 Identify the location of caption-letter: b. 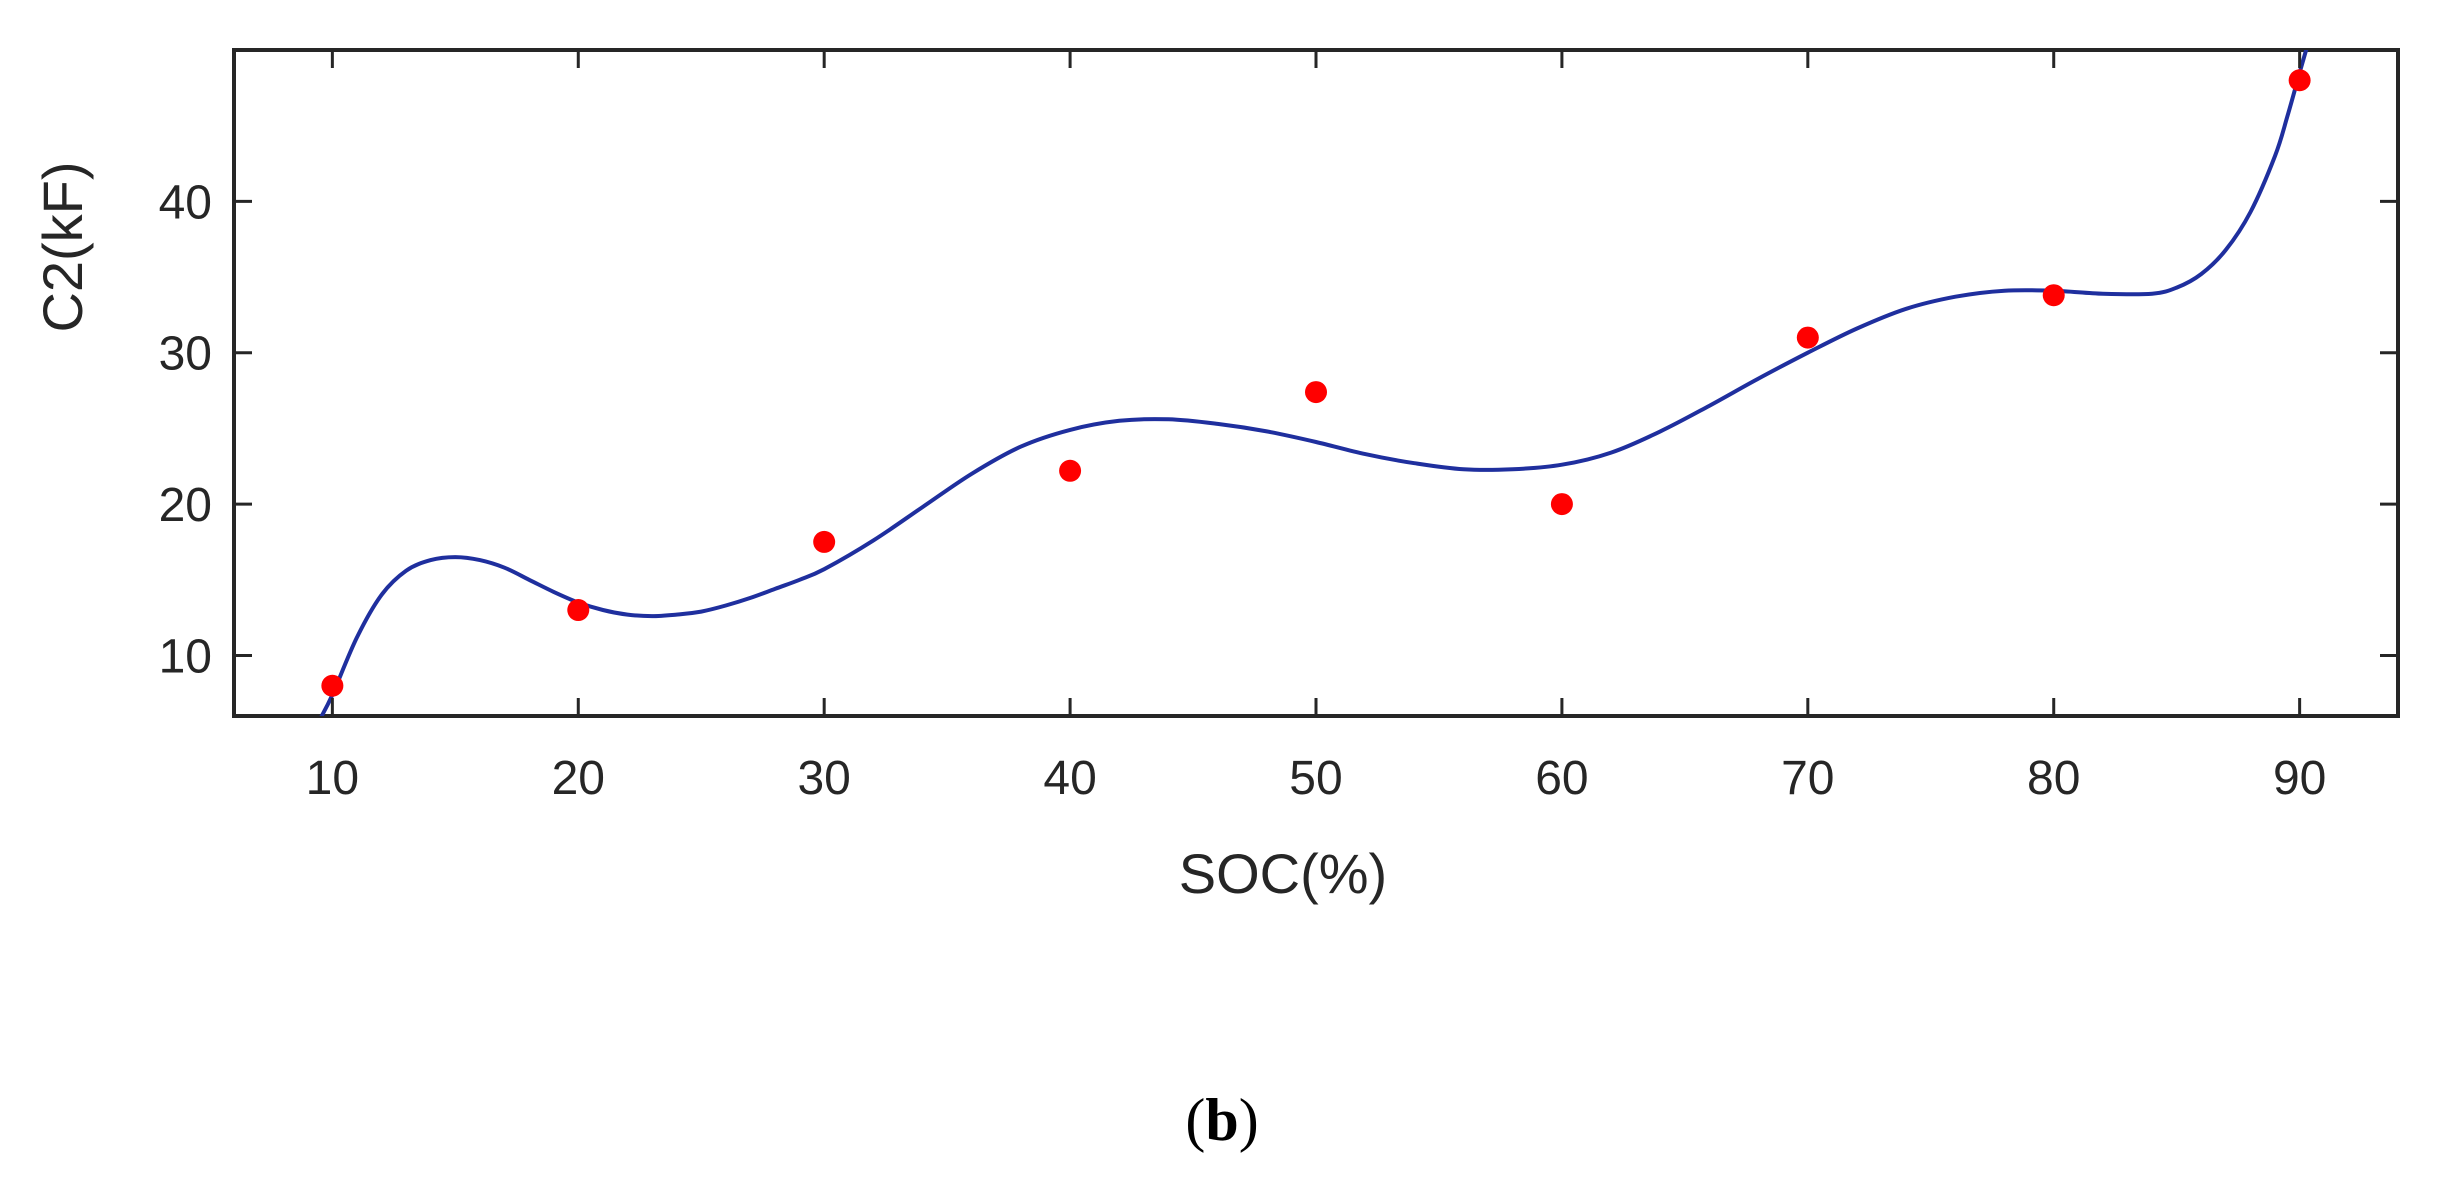
(1221, 1120).